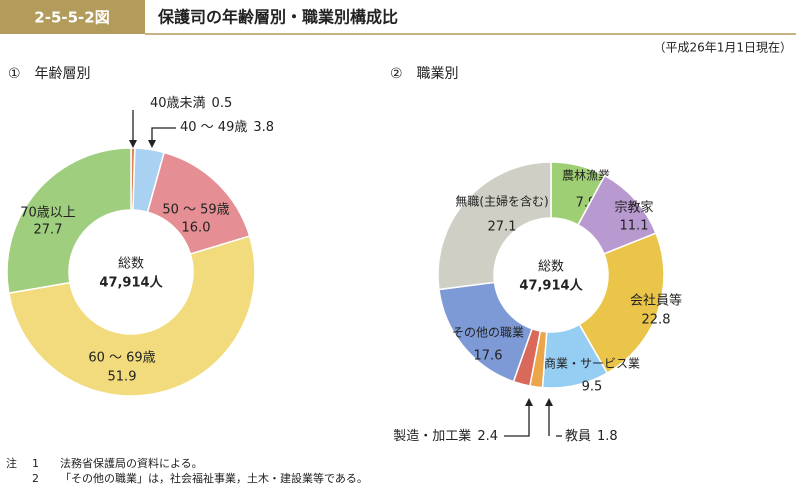 The width and height of the screenshot is (796, 487). I want to click on figure-title: 保護司の年齢層別・職業別構成比, so click(277, 17).